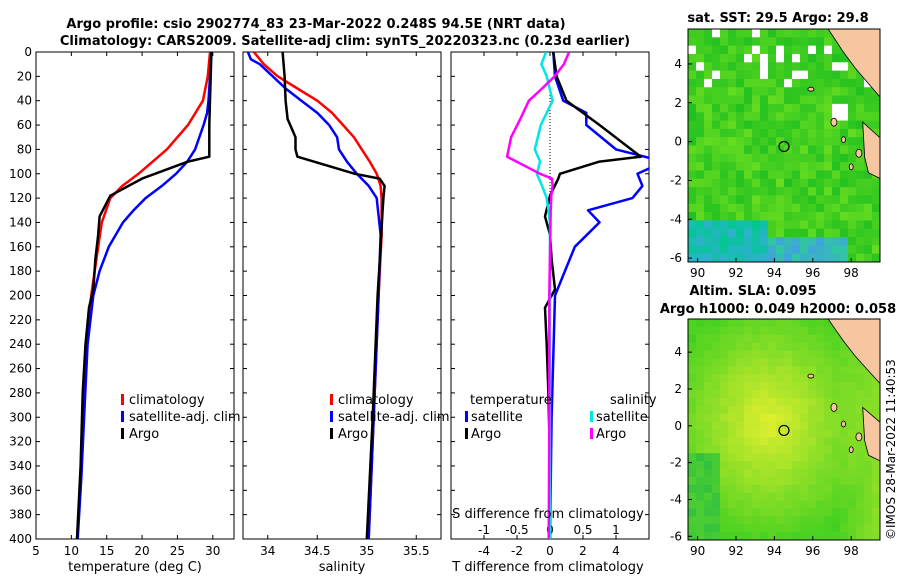 This screenshot has height=580, width=900. What do you see at coordinates (678, 142) in the screenshot?
I see `map-y-tick-label: 0` at bounding box center [678, 142].